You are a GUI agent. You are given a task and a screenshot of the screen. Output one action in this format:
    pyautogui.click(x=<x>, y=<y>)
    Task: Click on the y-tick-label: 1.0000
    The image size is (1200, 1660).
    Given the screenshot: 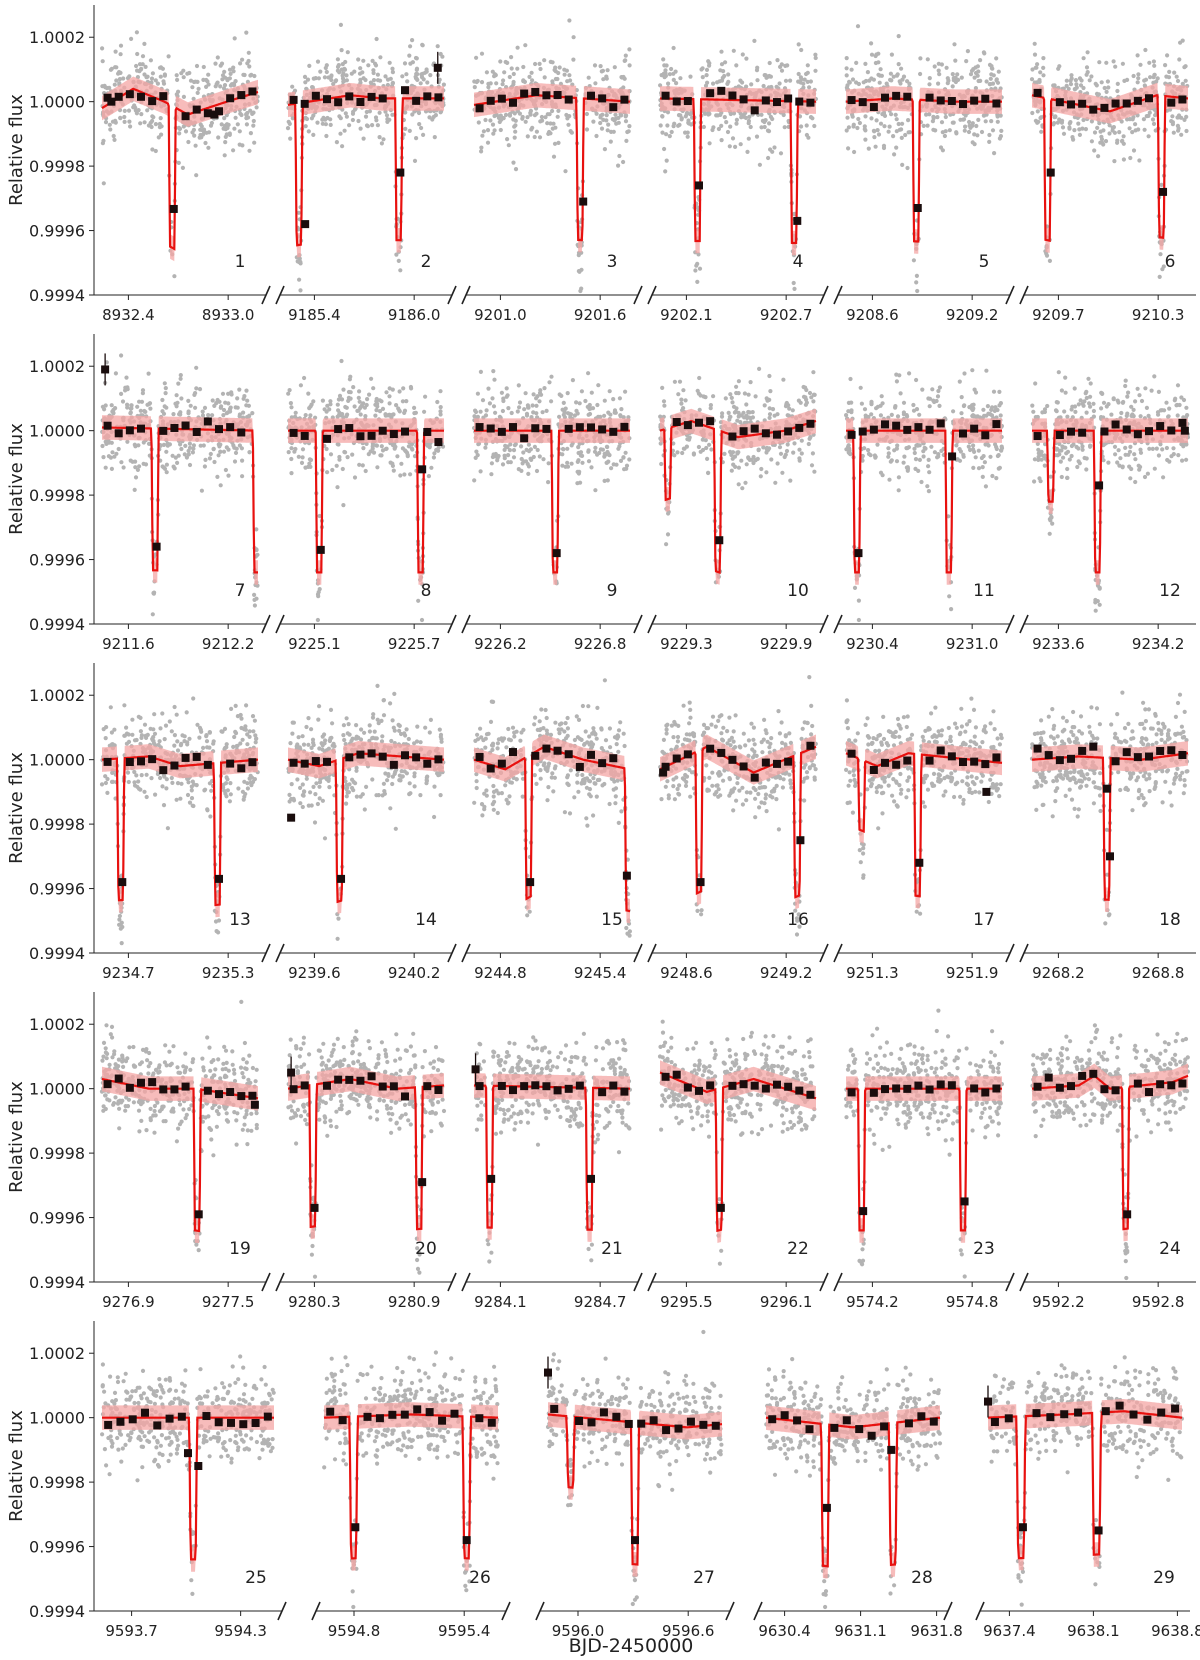 What is the action you would take?
    pyautogui.click(x=57, y=102)
    